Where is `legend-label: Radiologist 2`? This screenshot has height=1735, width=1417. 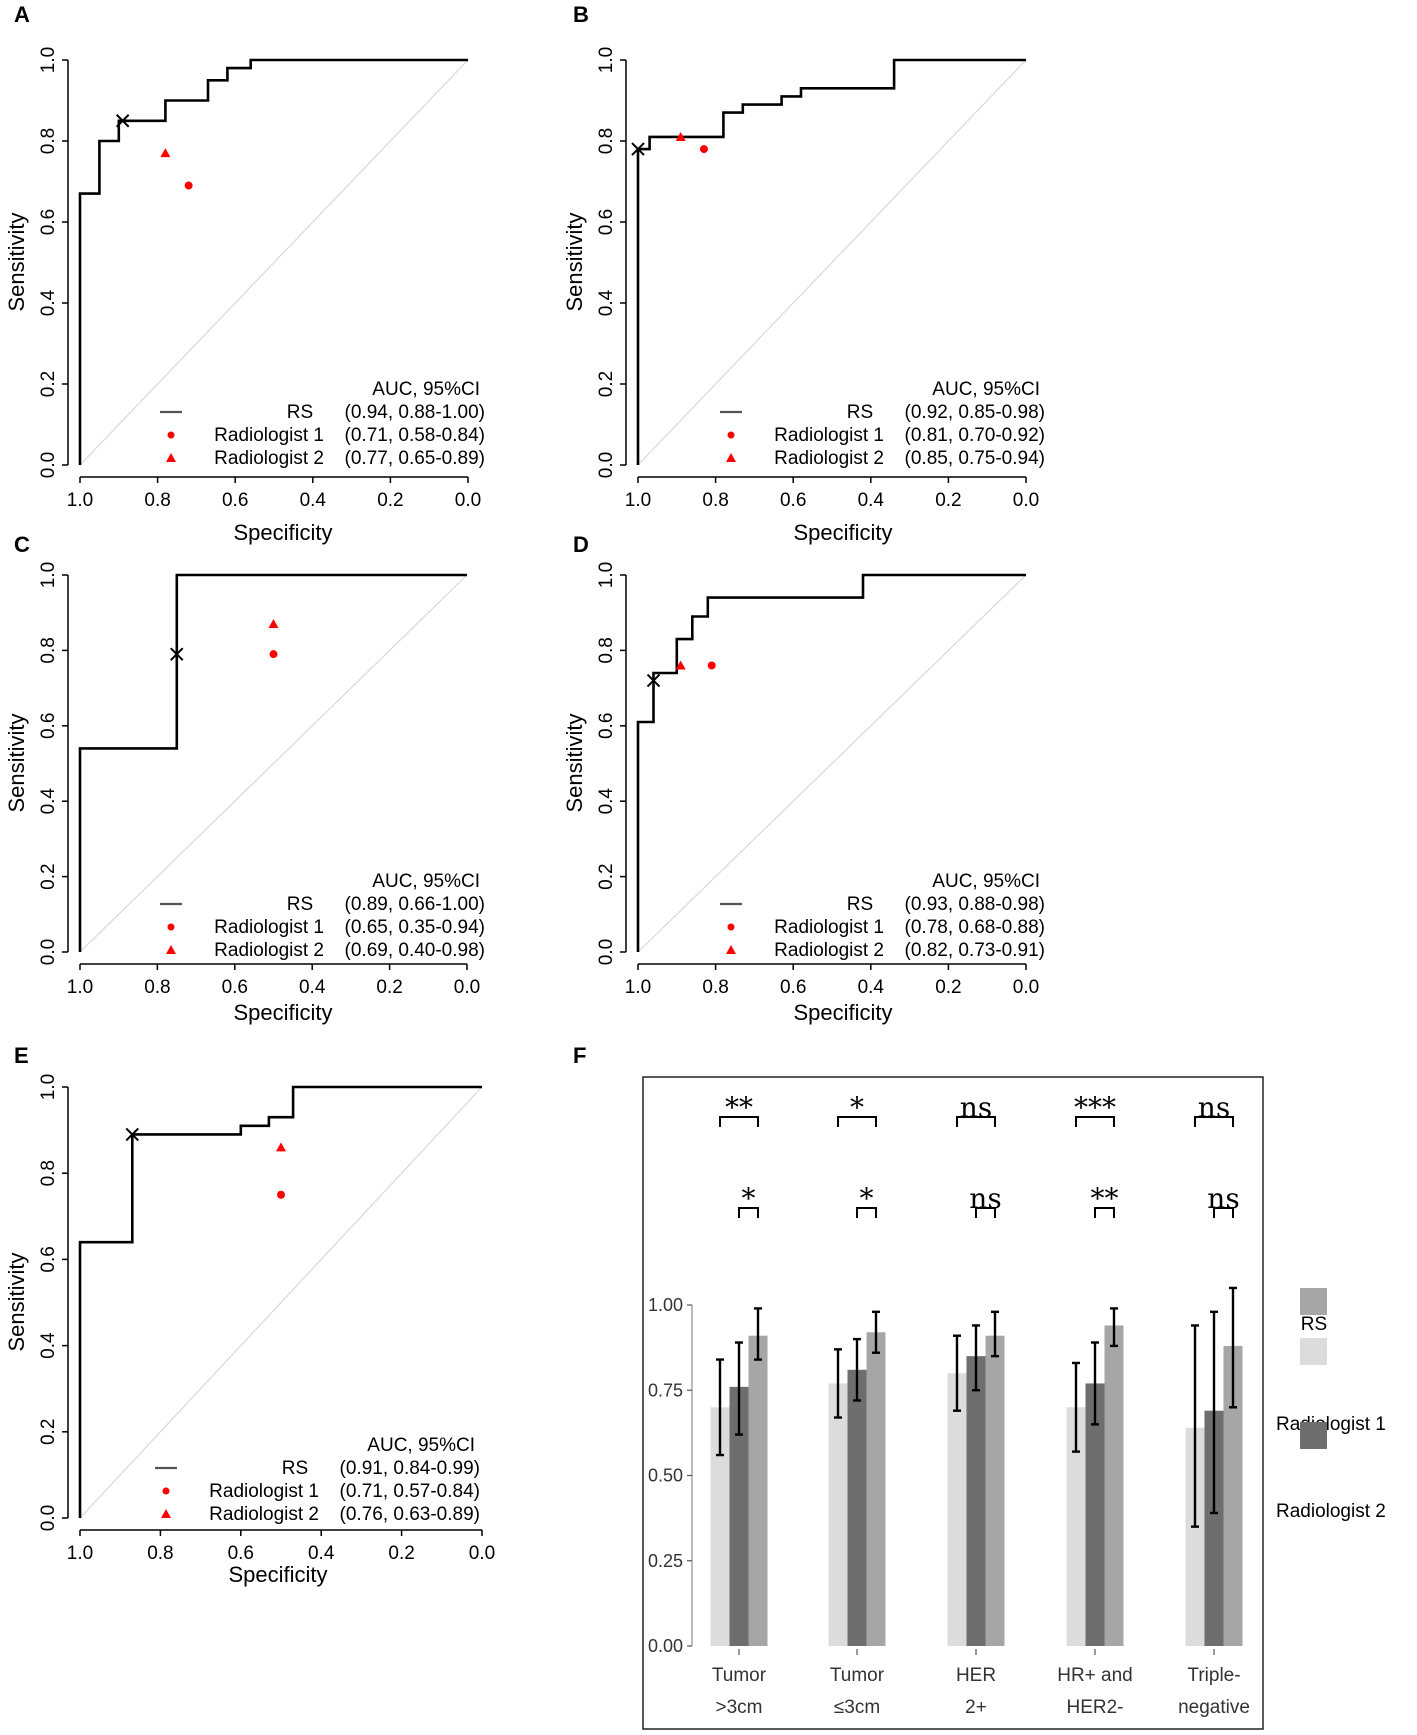
legend-label: Radiologist 2 is located at coordinates (1331, 1511).